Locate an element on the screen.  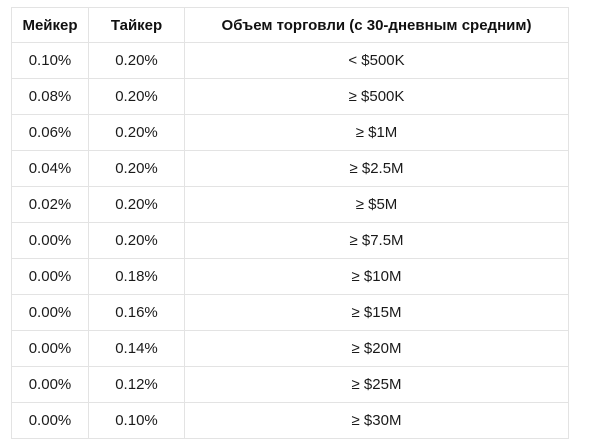
table-row: 0.00% 0.14% ≥ $20M is located at coordinates (290, 348).